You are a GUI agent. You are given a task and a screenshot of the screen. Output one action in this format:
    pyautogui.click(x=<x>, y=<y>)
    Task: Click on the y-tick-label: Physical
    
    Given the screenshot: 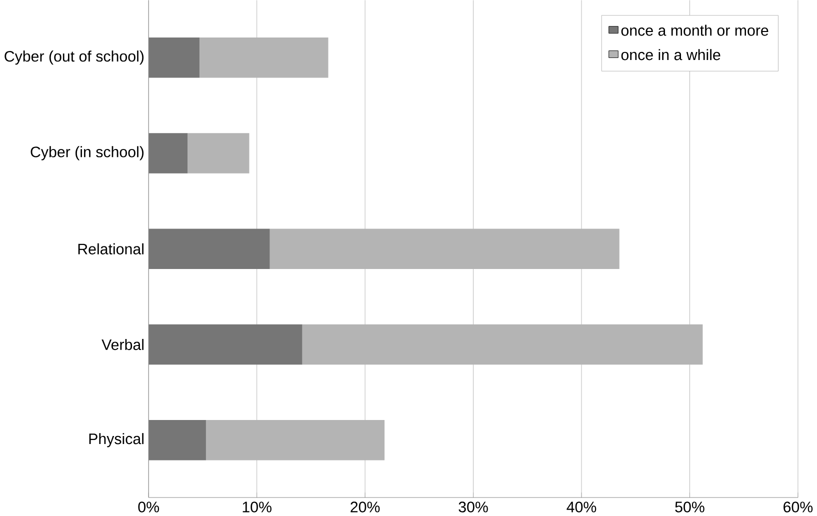 What is the action you would take?
    pyautogui.click(x=116, y=440)
    